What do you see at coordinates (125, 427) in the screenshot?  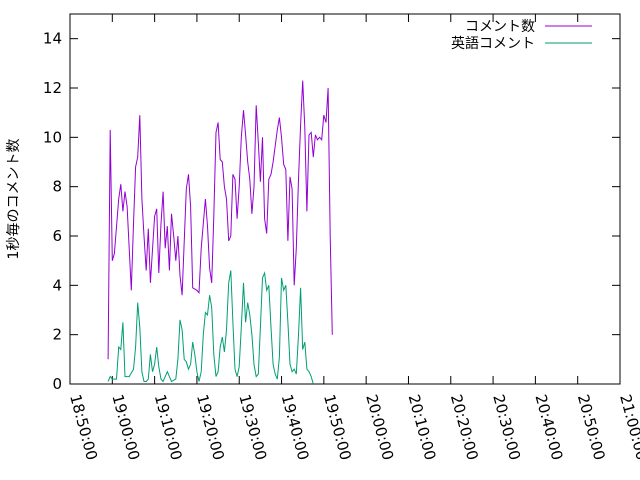 I see `x-tick-label: 19:00:00` at bounding box center [125, 427].